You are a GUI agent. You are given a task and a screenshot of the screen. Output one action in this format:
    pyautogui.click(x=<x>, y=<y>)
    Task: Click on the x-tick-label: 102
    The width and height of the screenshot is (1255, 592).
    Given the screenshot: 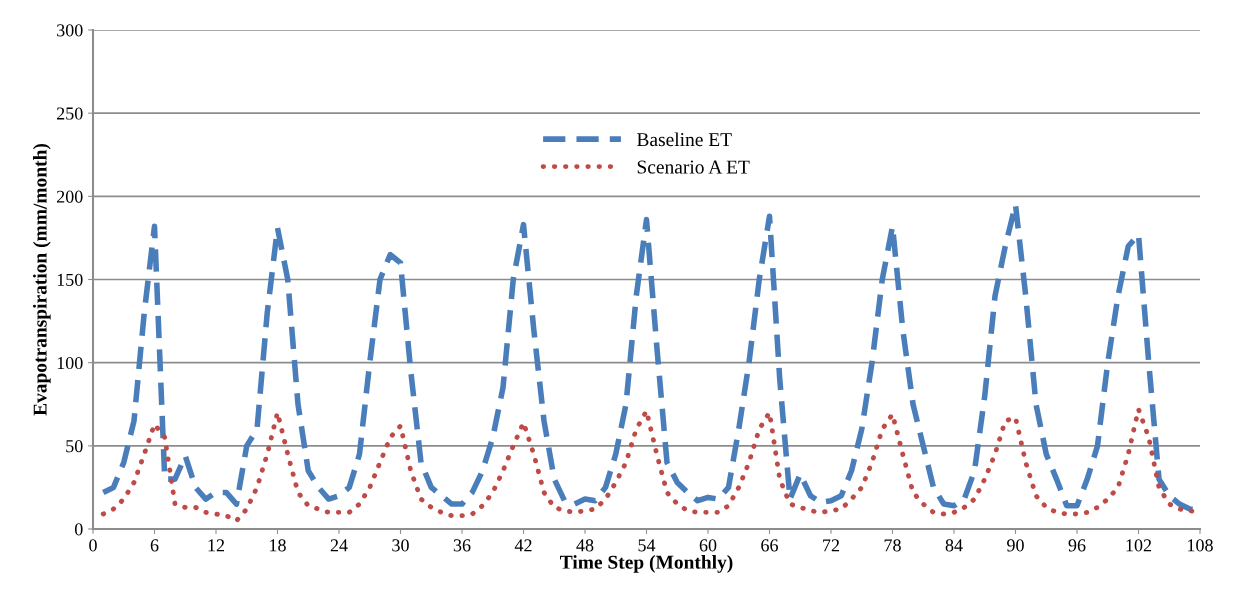 What is the action you would take?
    pyautogui.click(x=1139, y=545)
    